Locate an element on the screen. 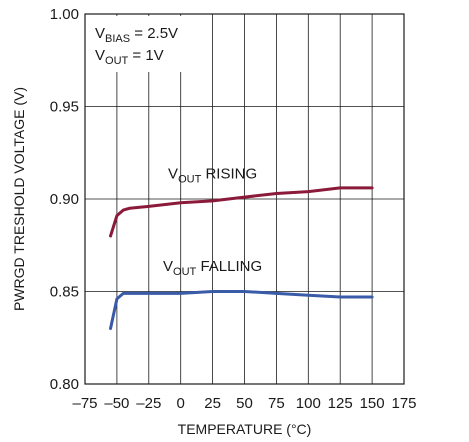 The image size is (469, 442). series-label-falling-sub: OUT is located at coordinates (185, 272).